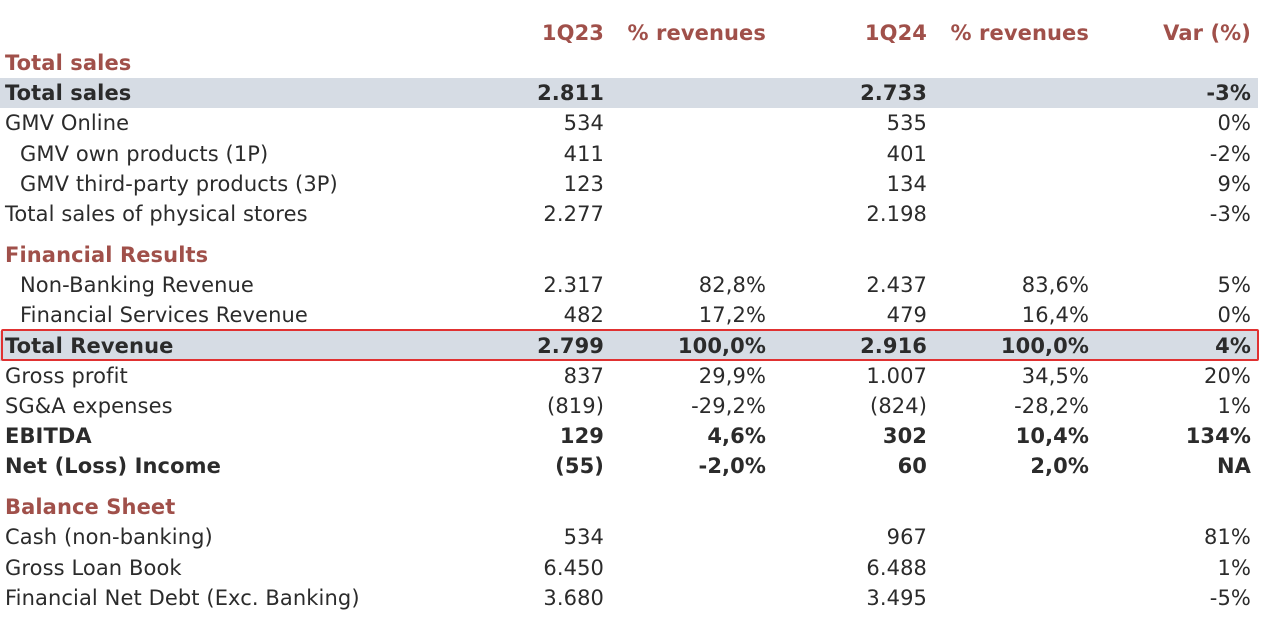 The width and height of the screenshot is (1265, 618). Describe the element at coordinates (109, 537) in the screenshot. I see `row-label: Cash (non-banking)` at that location.